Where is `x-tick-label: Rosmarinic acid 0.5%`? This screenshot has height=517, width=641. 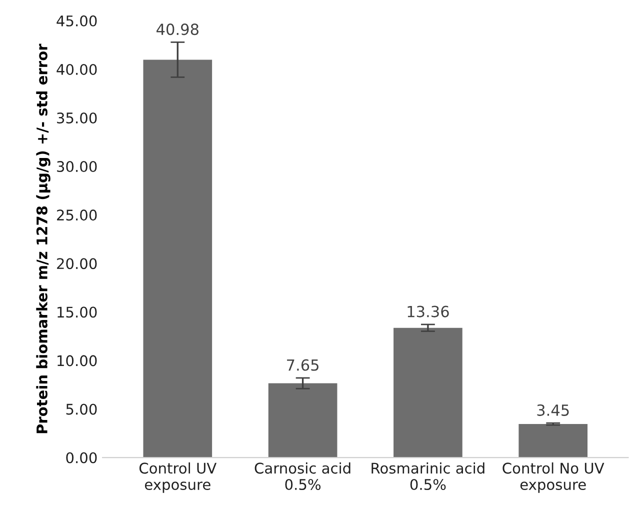
x-tick-label: Rosmarinic acid 0.5% is located at coordinates (428, 476).